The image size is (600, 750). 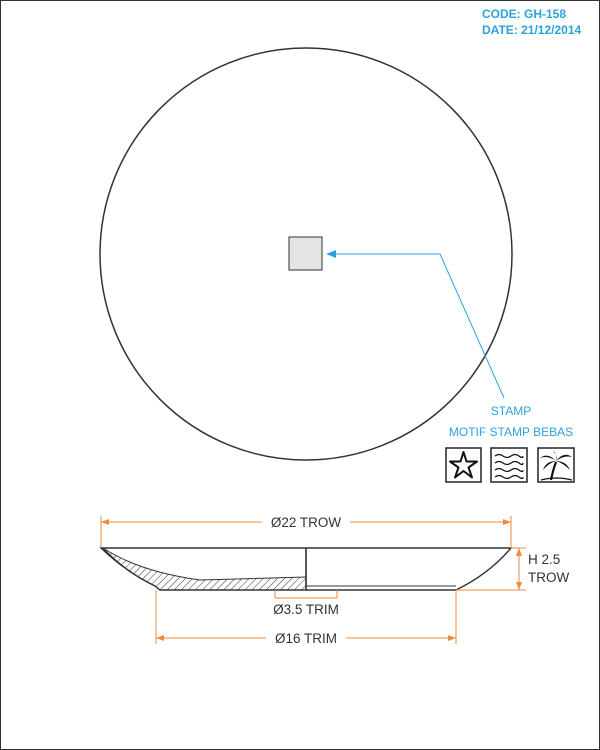 What do you see at coordinates (306, 594) in the screenshot?
I see `trim-small-dimension` at bounding box center [306, 594].